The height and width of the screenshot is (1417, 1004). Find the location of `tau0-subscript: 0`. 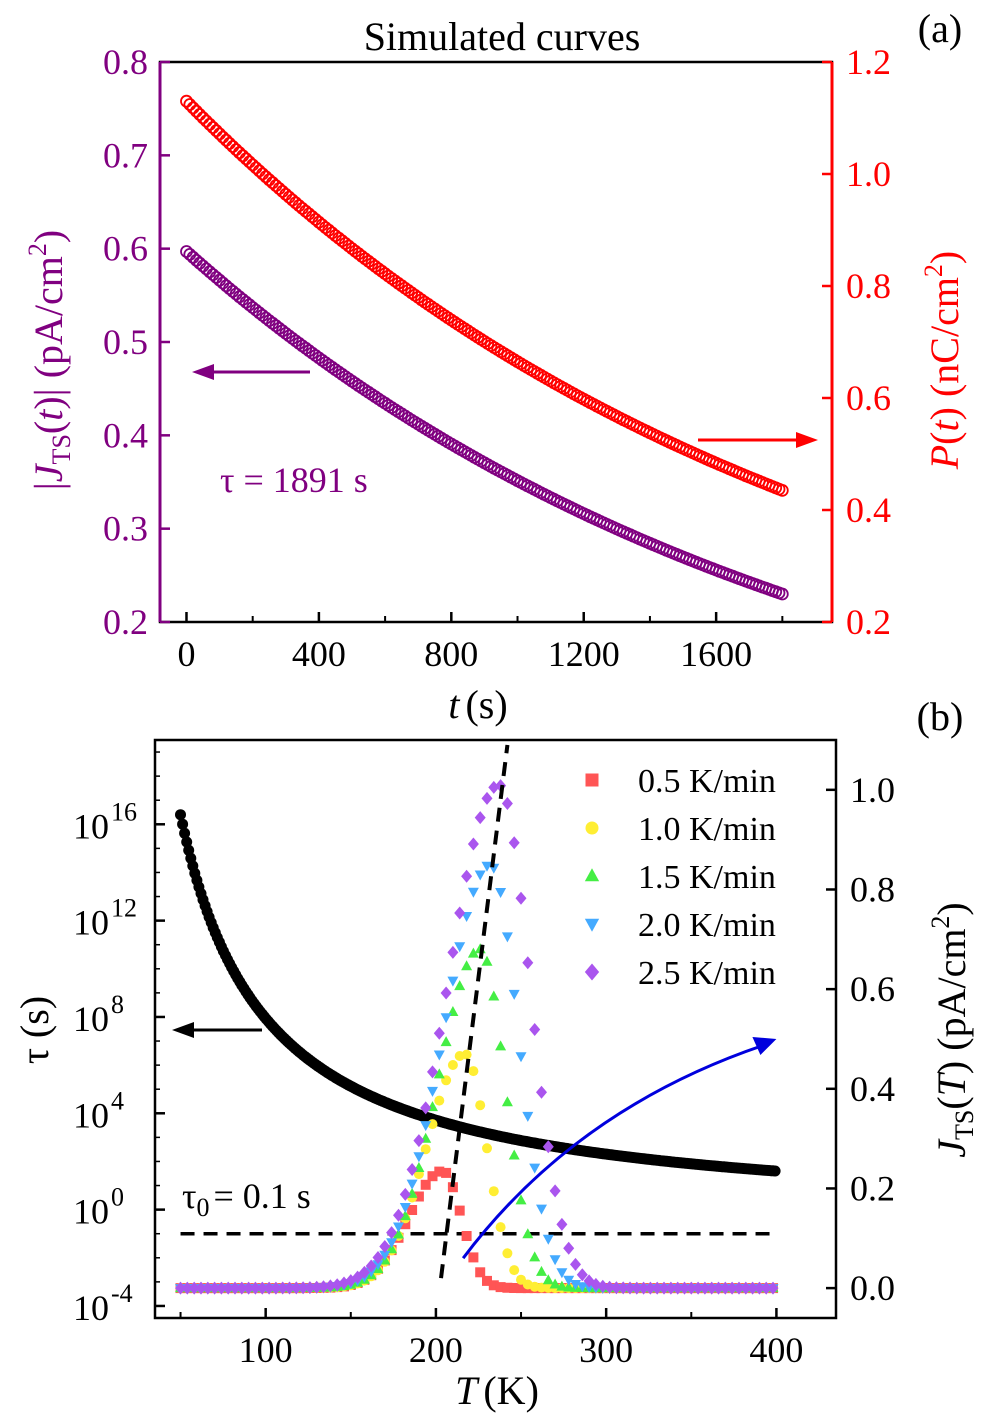

tau0-subscript: 0 is located at coordinates (202, 1207).